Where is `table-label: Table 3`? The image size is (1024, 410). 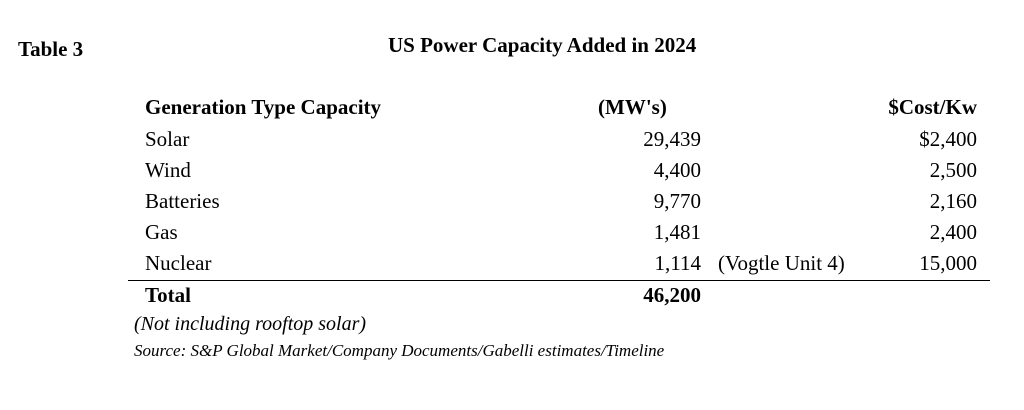 table-label: Table 3 is located at coordinates (51, 49).